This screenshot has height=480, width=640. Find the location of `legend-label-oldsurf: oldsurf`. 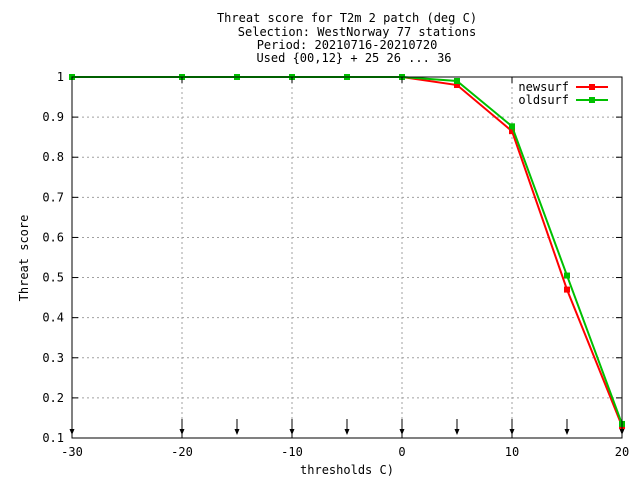

legend-label-oldsurf: oldsurf is located at coordinates (543, 100).